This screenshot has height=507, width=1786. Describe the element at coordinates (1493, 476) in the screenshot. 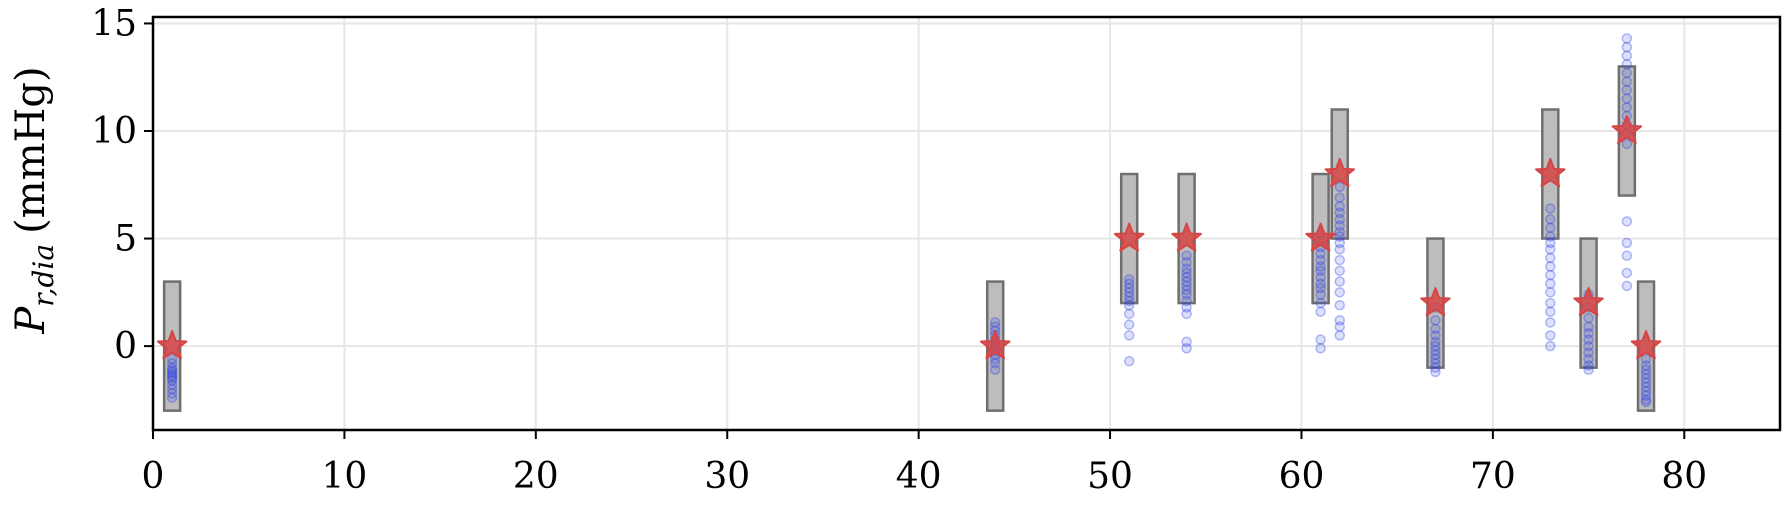

I see `x-tick-label: 70` at that location.